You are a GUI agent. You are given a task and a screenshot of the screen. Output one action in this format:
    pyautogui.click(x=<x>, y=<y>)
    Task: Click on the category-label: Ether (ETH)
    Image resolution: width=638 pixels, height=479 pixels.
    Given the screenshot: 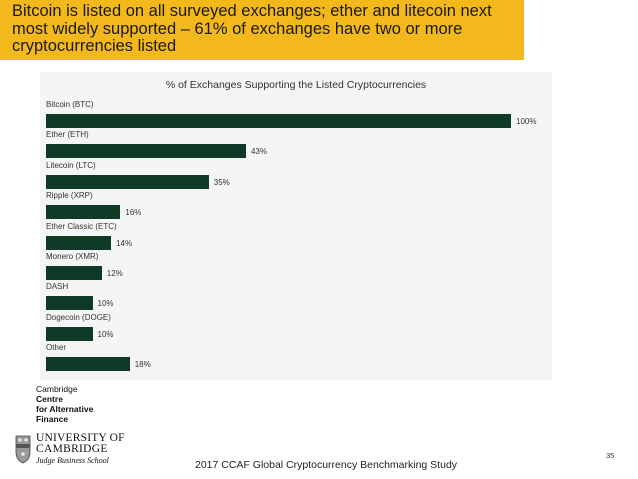 What is the action you would take?
    pyautogui.click(x=67, y=135)
    